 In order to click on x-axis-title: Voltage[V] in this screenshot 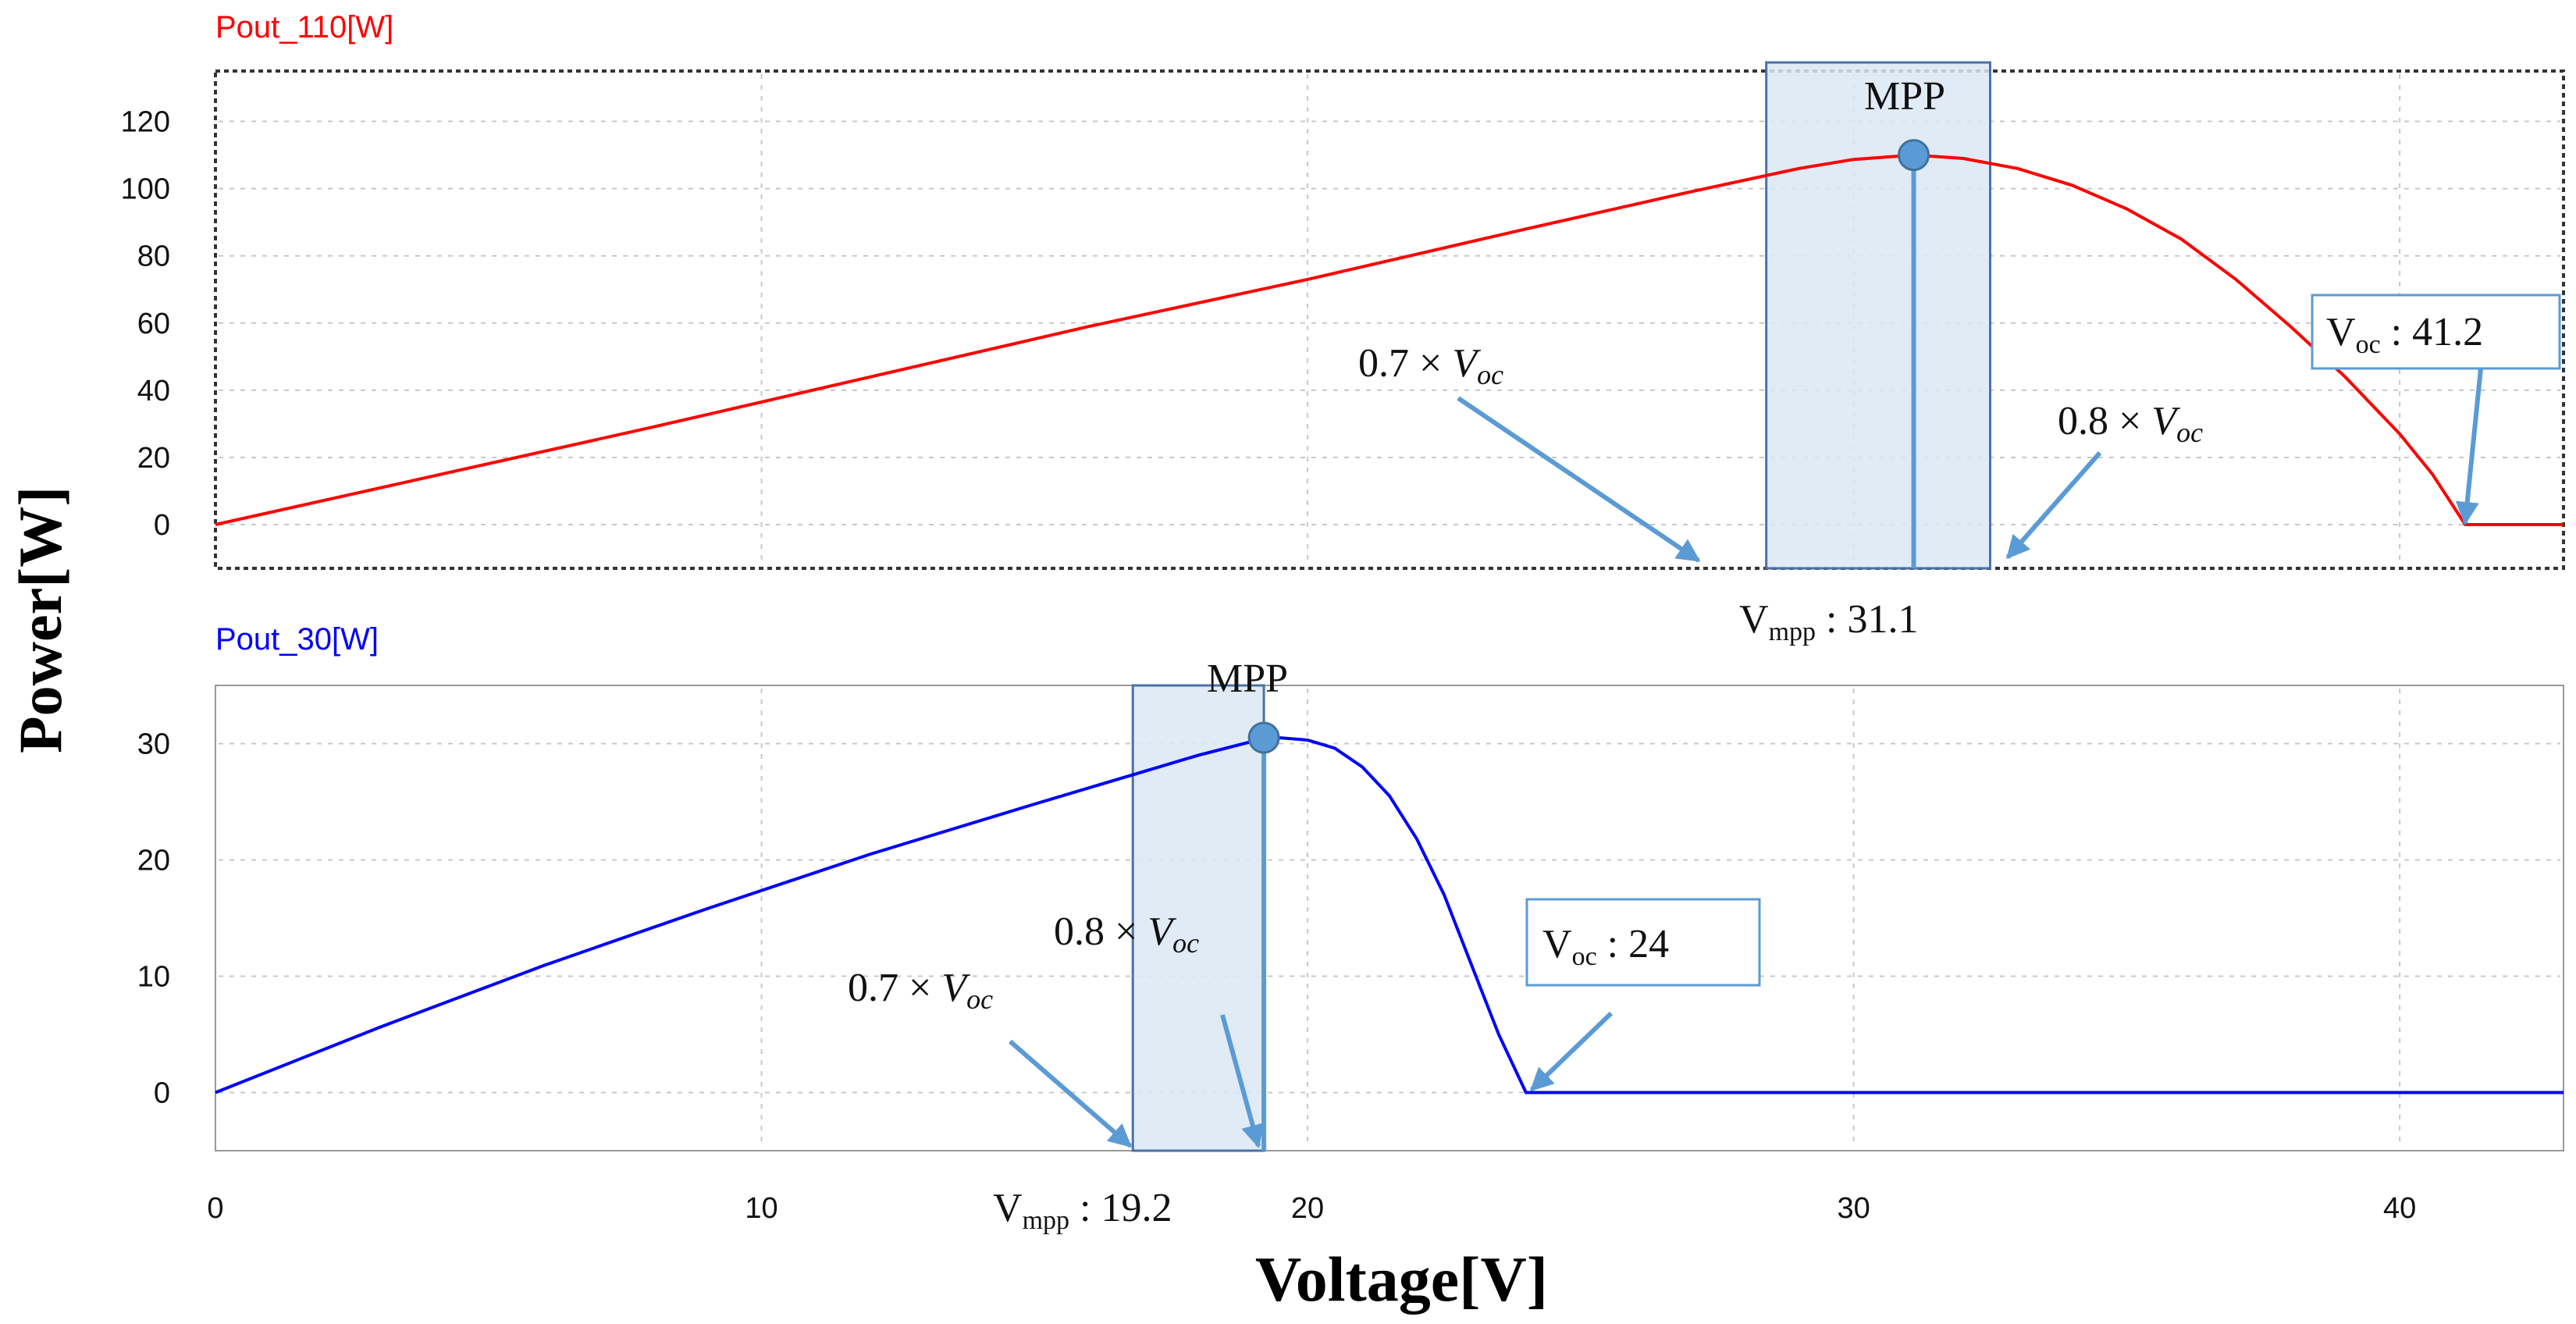, I will do `click(1401, 1279)`.